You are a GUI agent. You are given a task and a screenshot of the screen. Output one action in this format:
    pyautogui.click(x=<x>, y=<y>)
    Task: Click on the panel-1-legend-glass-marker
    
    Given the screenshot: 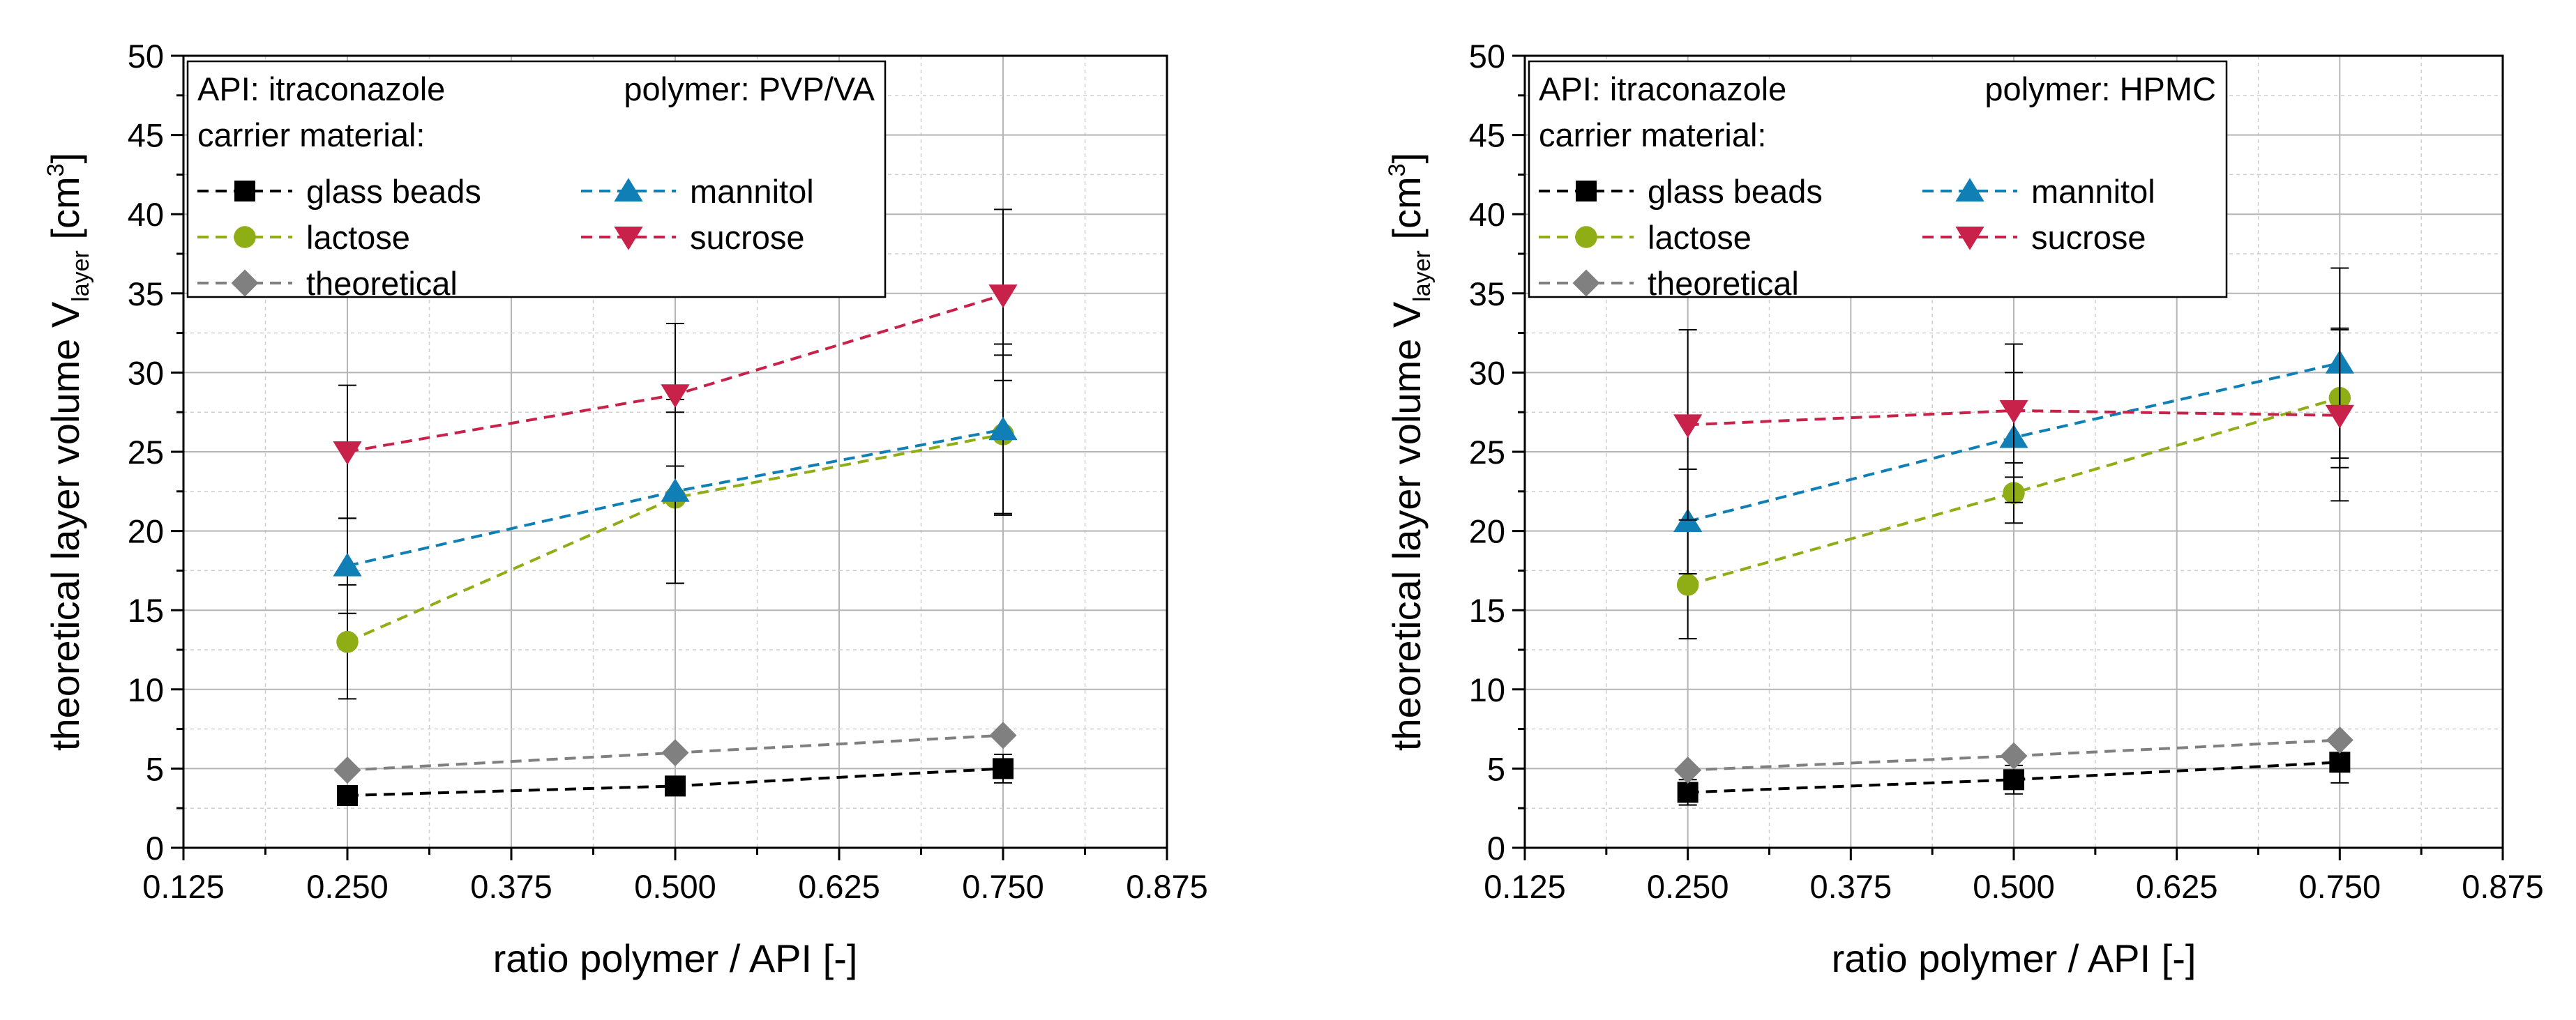 What is the action you would take?
    pyautogui.click(x=244, y=191)
    